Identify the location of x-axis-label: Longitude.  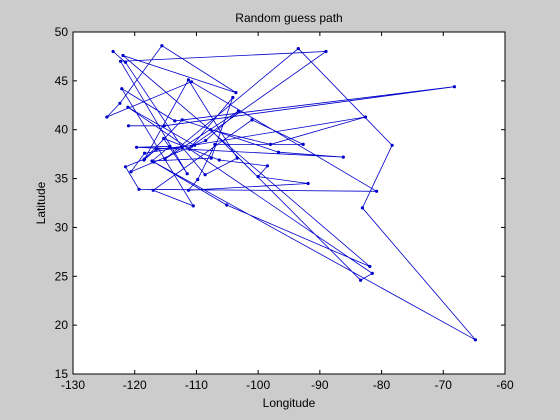
(289, 403).